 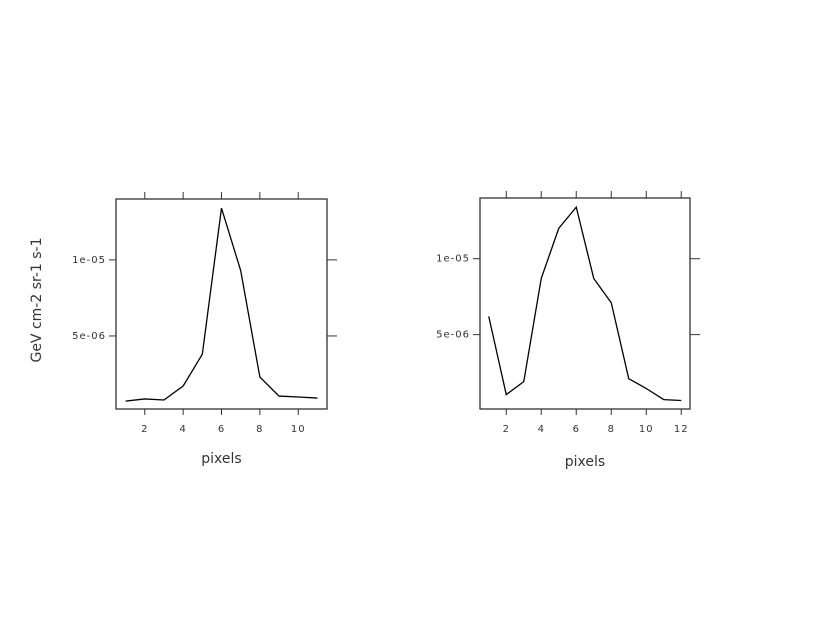 I want to click on y-axis-label: GeV cm-2 sr-1 s-1, so click(x=37, y=299).